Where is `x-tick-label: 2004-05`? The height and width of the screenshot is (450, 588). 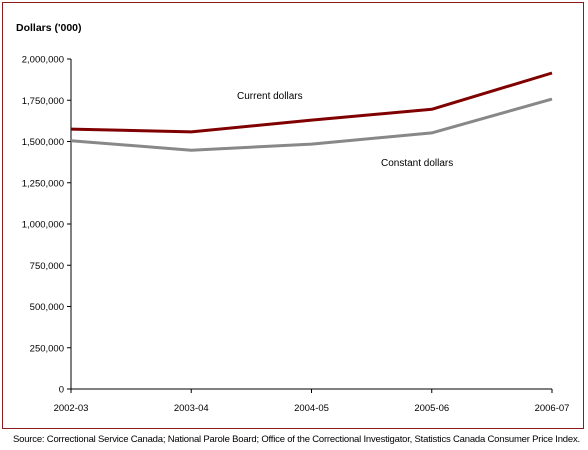 x-tick-label: 2004-05 is located at coordinates (311, 408).